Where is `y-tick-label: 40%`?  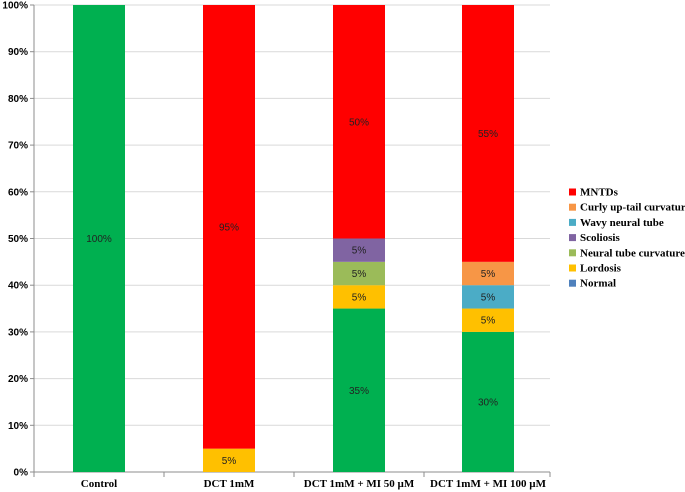
y-tick-label: 40% is located at coordinates (18, 286).